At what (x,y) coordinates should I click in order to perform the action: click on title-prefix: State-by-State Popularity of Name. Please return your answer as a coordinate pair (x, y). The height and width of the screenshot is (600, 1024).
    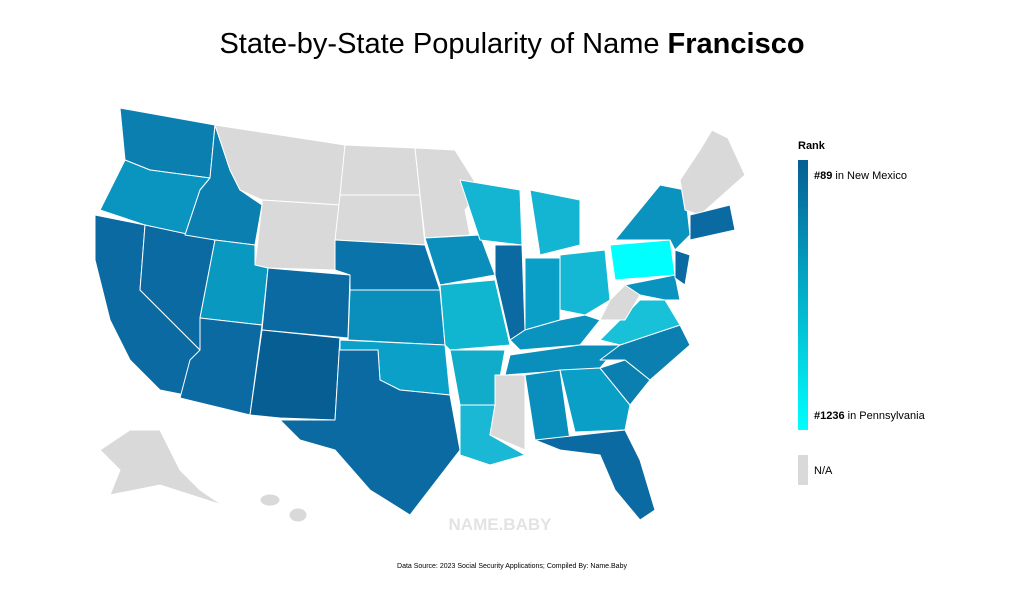
    Looking at the image, I should click on (439, 44).